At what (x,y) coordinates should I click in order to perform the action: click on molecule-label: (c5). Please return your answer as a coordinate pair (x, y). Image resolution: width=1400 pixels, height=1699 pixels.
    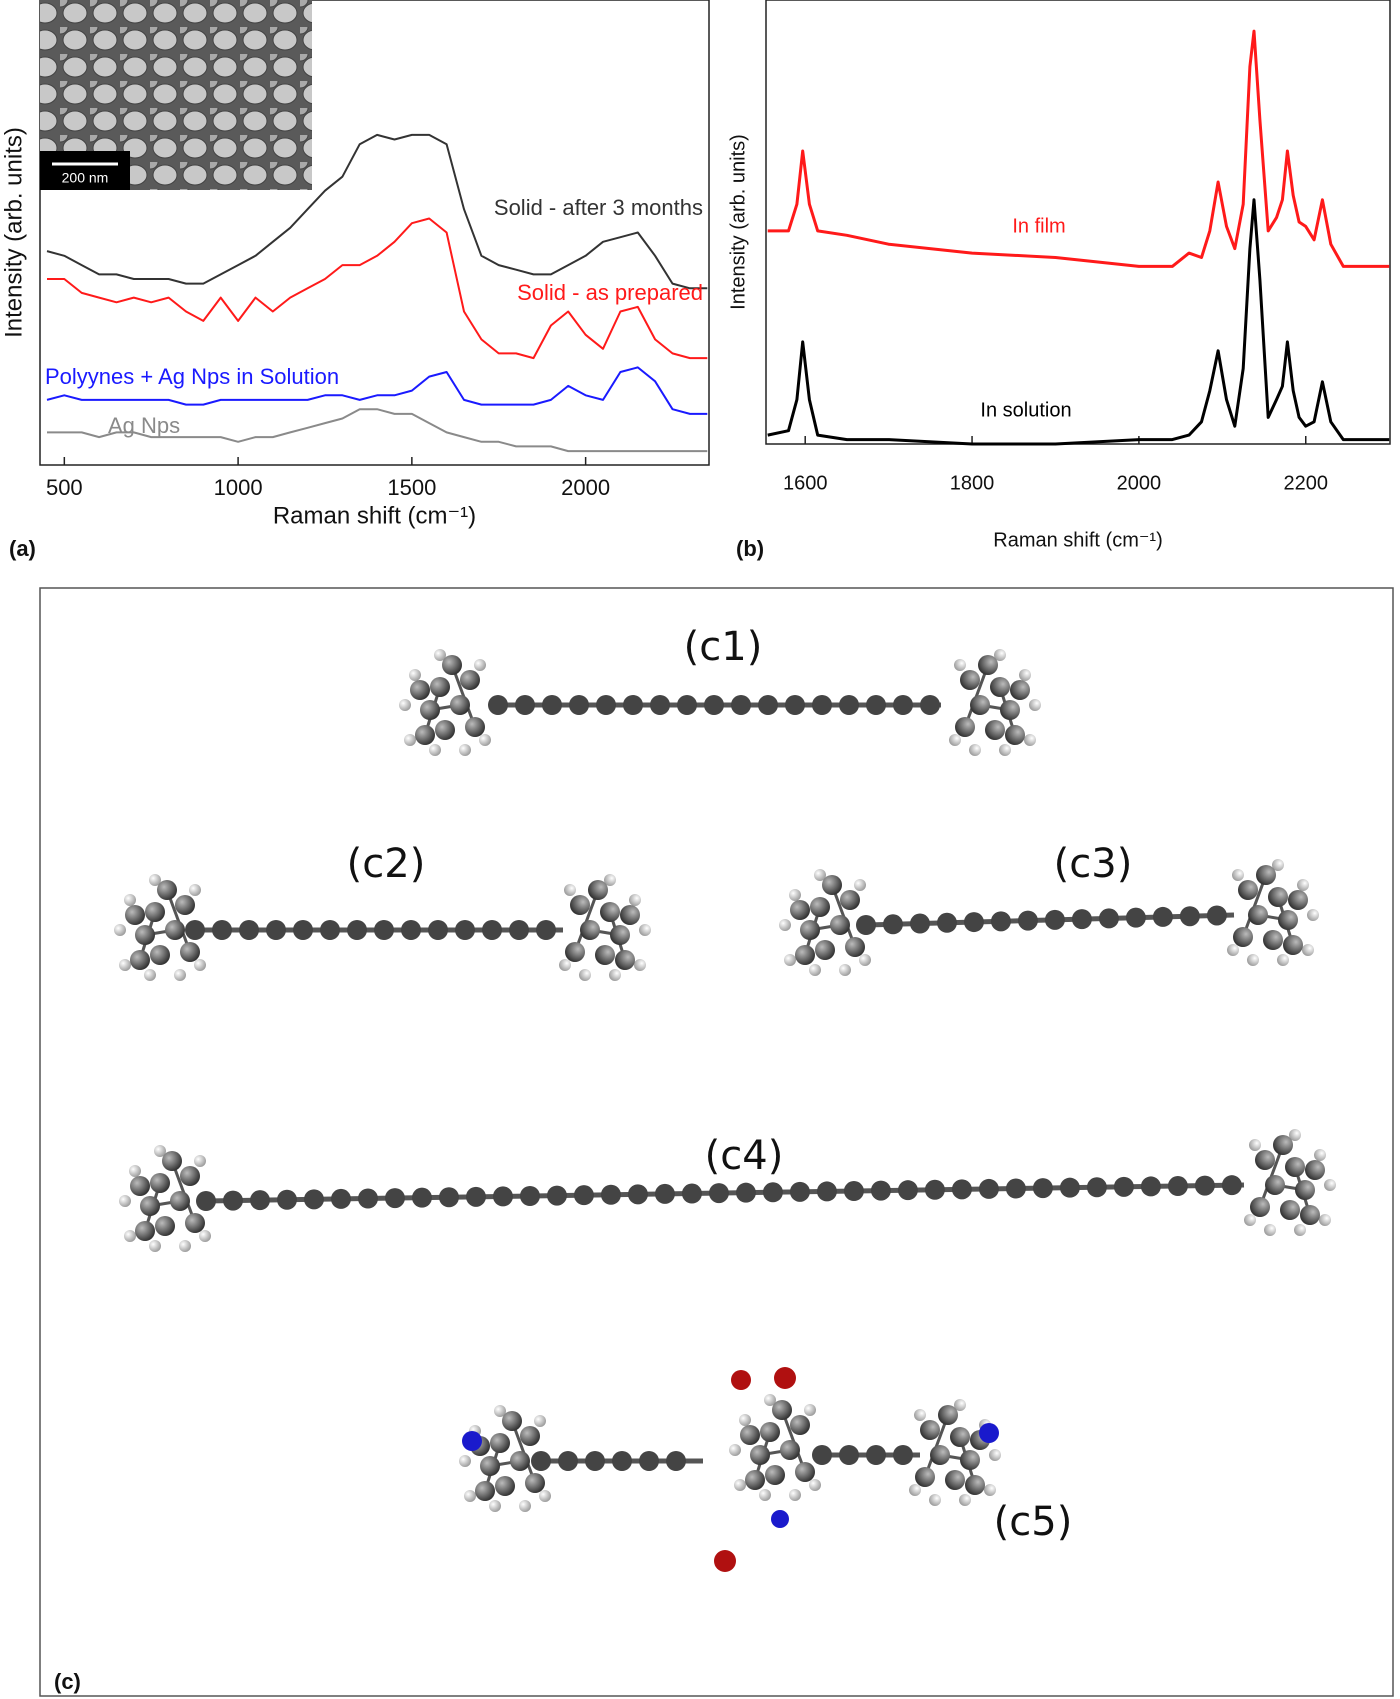
    Looking at the image, I should click on (1033, 1522).